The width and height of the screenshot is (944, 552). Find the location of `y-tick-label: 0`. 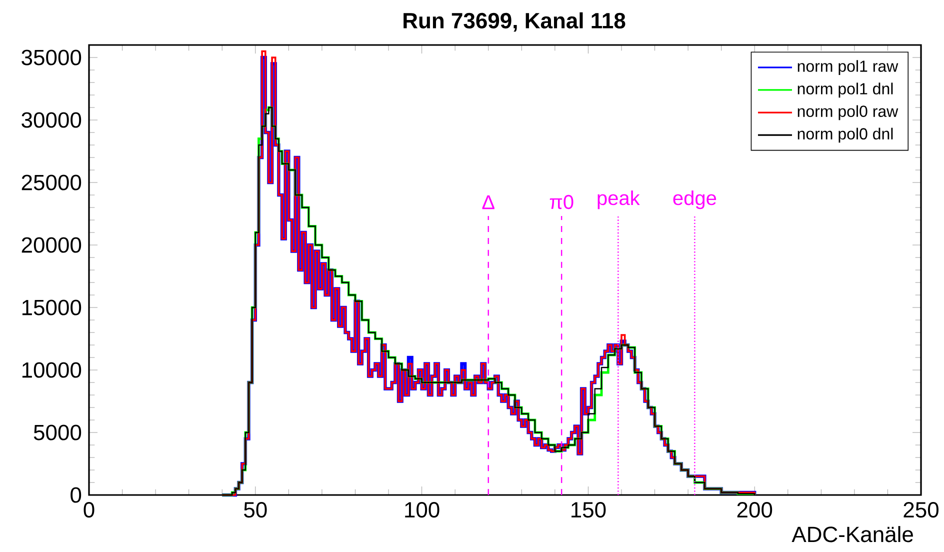

y-tick-label: 0 is located at coordinates (76, 495).